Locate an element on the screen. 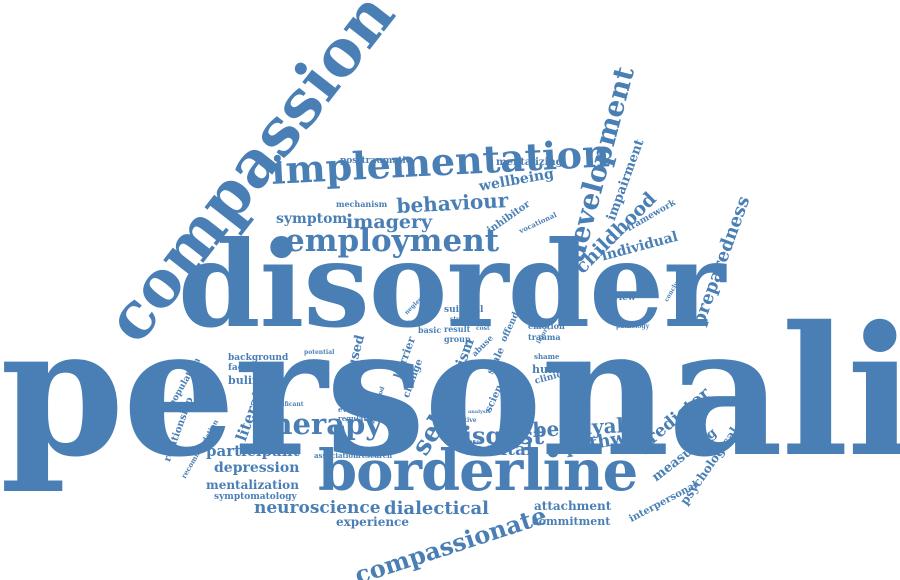  word-mentalization: mentalization is located at coordinates (252, 485).